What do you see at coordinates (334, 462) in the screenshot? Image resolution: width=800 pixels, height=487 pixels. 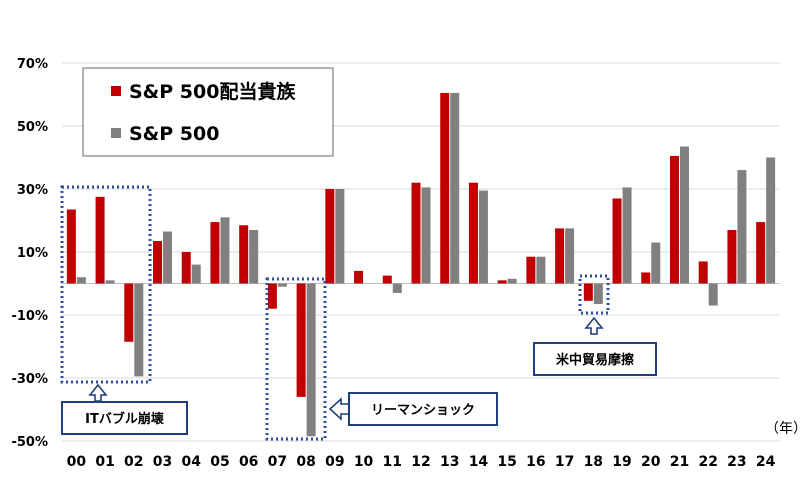 I see `x-tick-label: 09` at bounding box center [334, 462].